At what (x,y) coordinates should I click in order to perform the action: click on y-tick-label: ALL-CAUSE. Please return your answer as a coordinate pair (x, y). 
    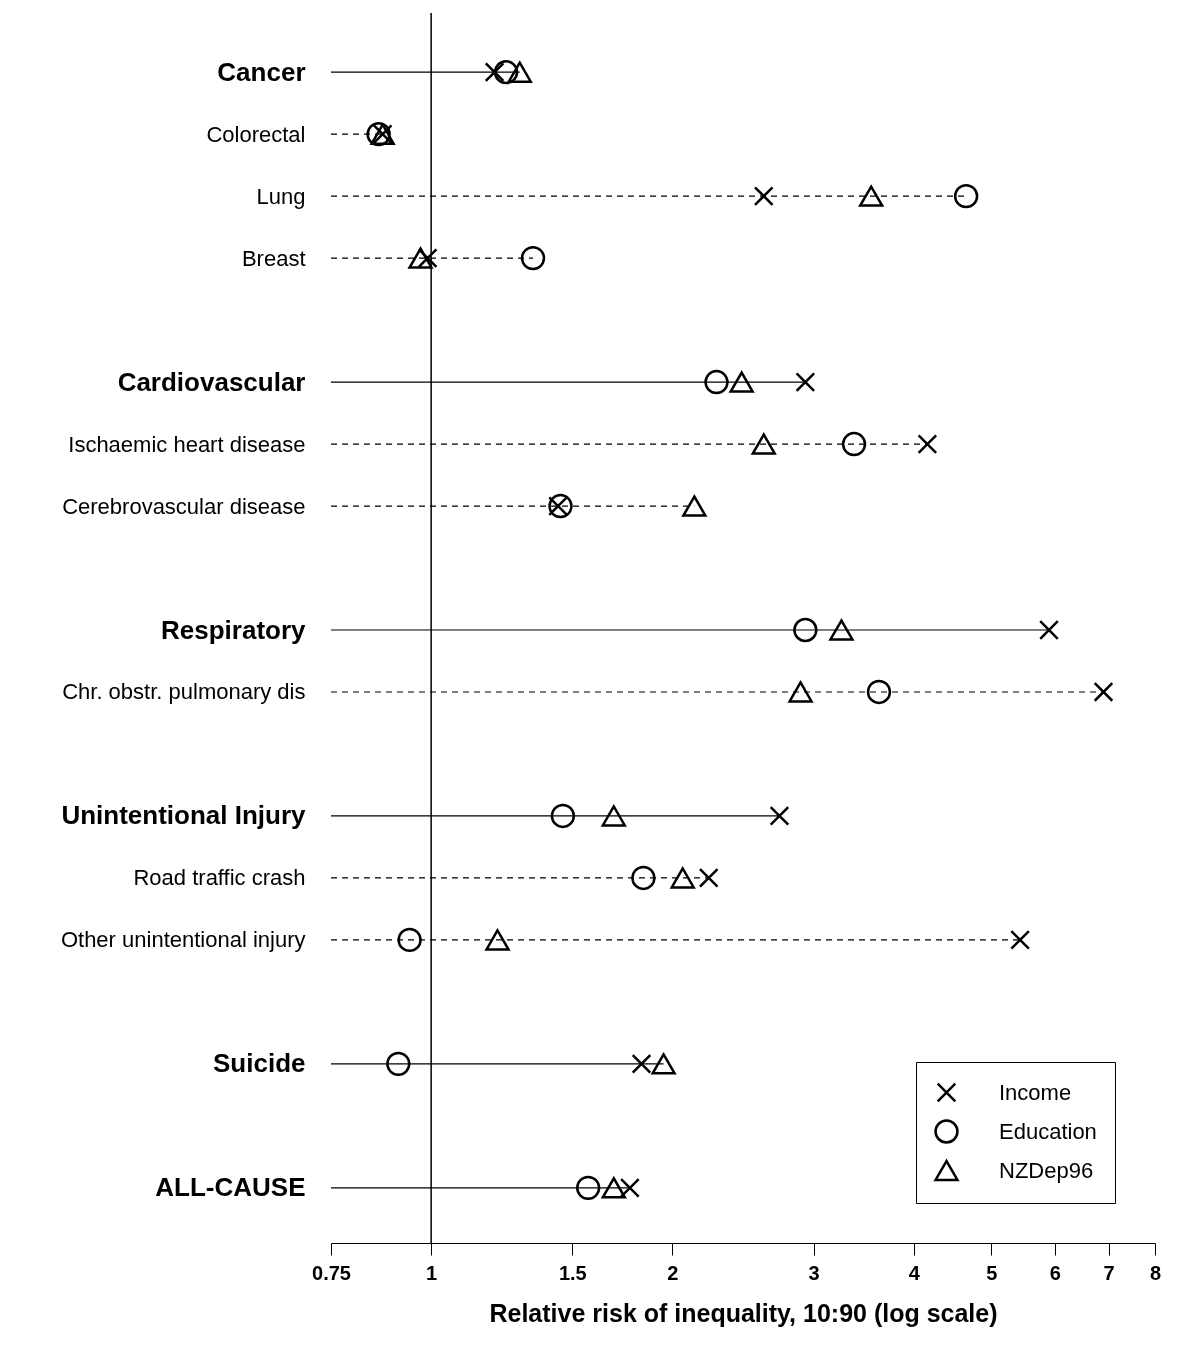
    Looking at the image, I should click on (230, 1187).